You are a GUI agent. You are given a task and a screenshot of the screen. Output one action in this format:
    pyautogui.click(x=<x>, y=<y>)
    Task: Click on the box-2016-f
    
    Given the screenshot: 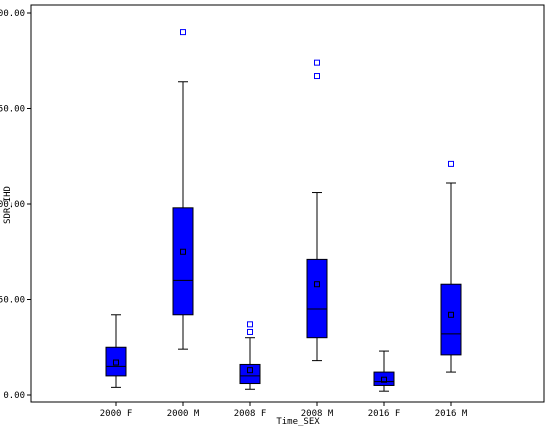 What is the action you would take?
    pyautogui.click(x=384, y=371)
    